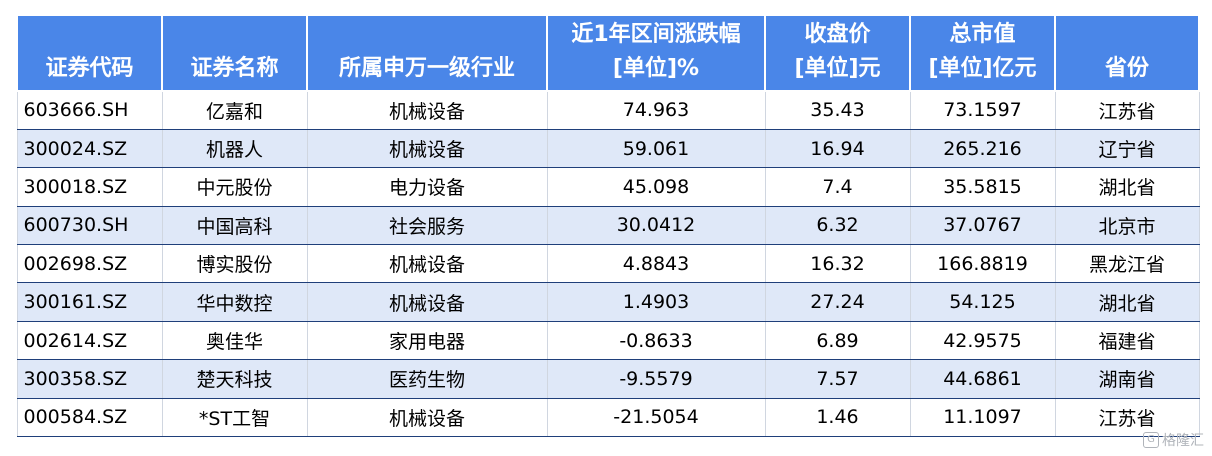 The height and width of the screenshot is (456, 1212). Describe the element at coordinates (1127, 225) in the screenshot. I see `cell-province: 北京市` at that location.